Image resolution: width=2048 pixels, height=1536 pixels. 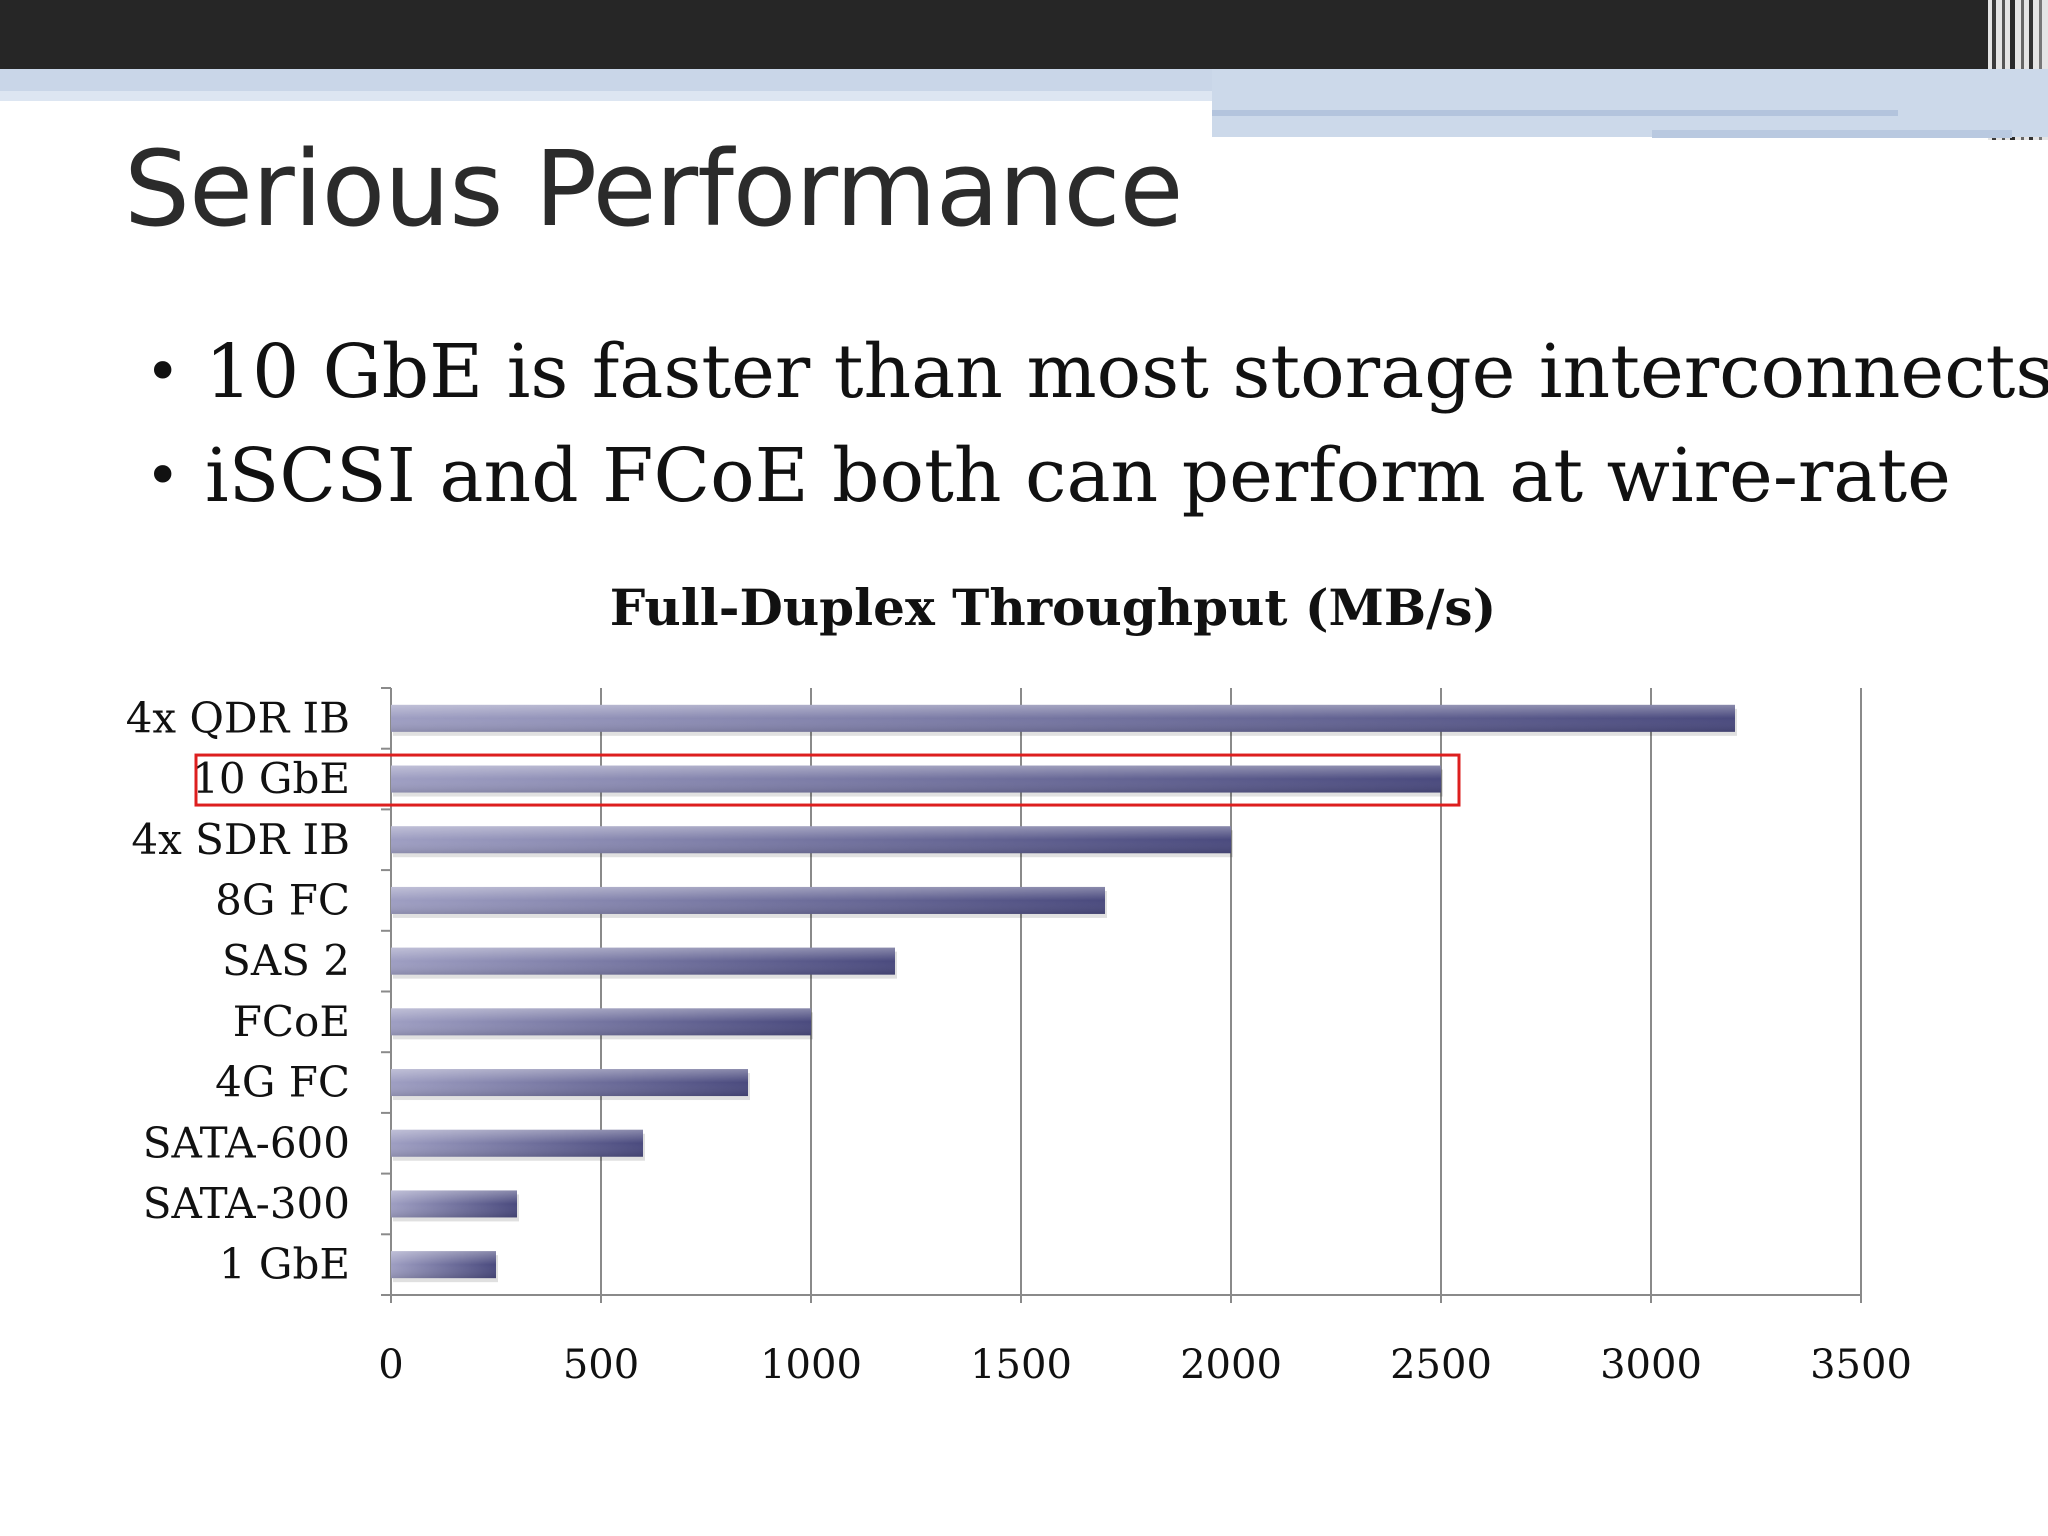 I want to click on category-label: 4G FC, so click(x=282, y=1082).